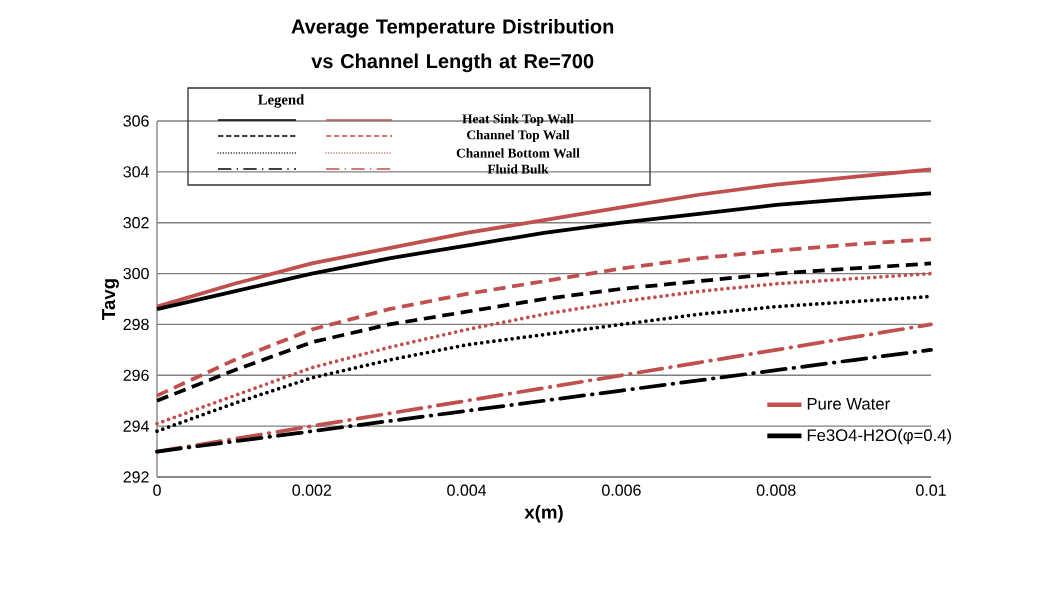 The width and height of the screenshot is (1052, 604). Describe the element at coordinates (281, 101) in the screenshot. I see `text: Legend` at that location.